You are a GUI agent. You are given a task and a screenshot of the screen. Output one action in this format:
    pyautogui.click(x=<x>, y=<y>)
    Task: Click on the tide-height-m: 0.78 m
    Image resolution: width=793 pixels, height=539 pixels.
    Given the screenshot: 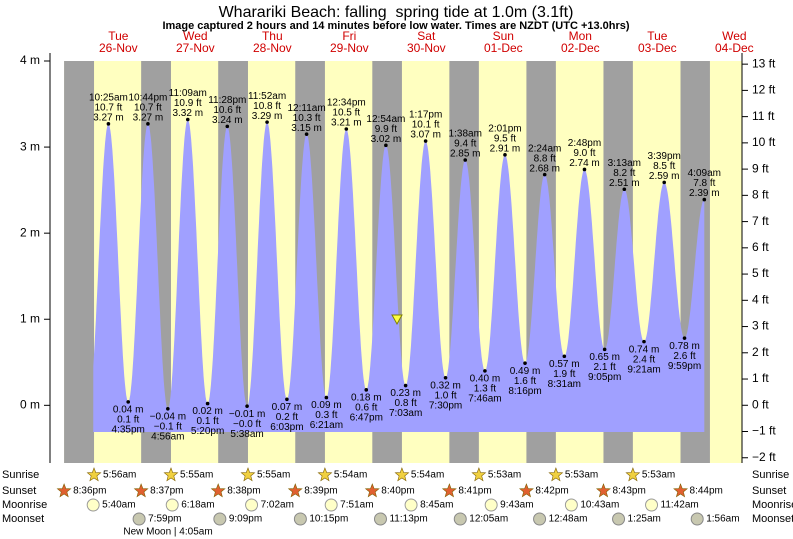 What is the action you would take?
    pyautogui.click(x=684, y=346)
    